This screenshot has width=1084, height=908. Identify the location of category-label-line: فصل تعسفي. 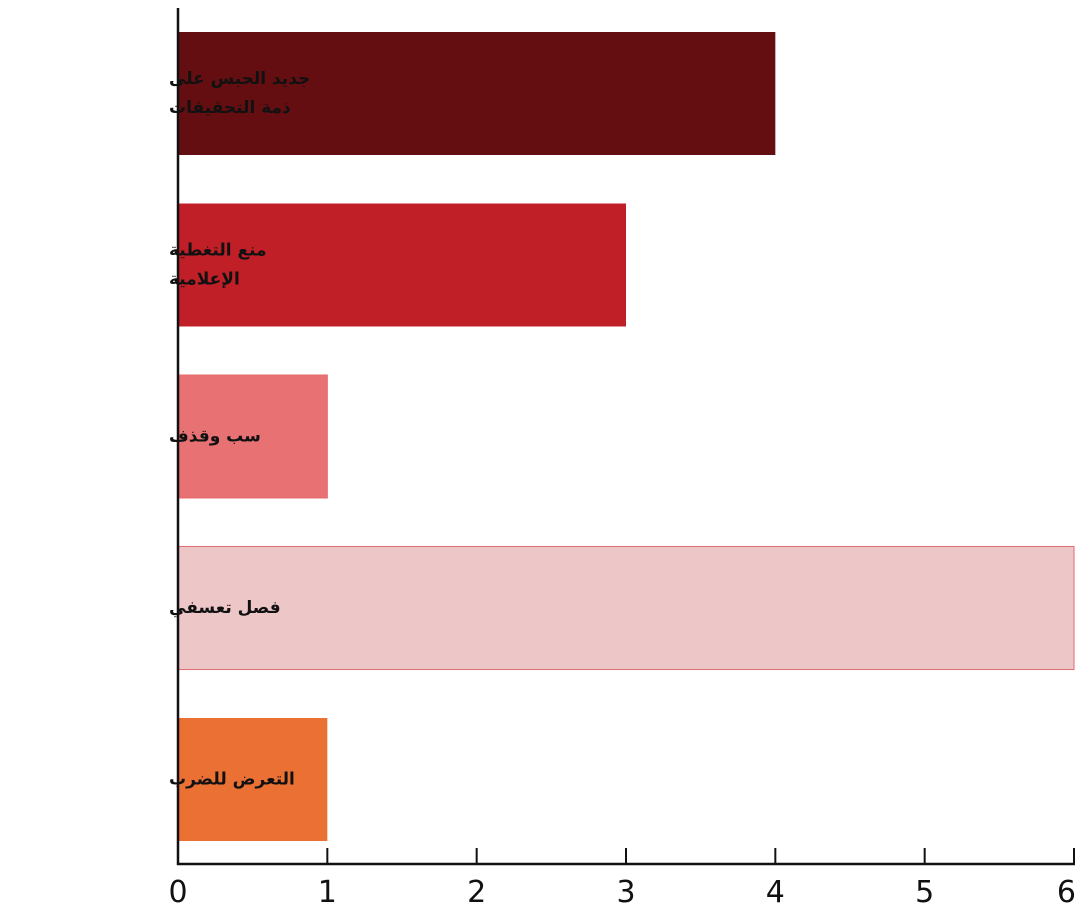
(225, 608).